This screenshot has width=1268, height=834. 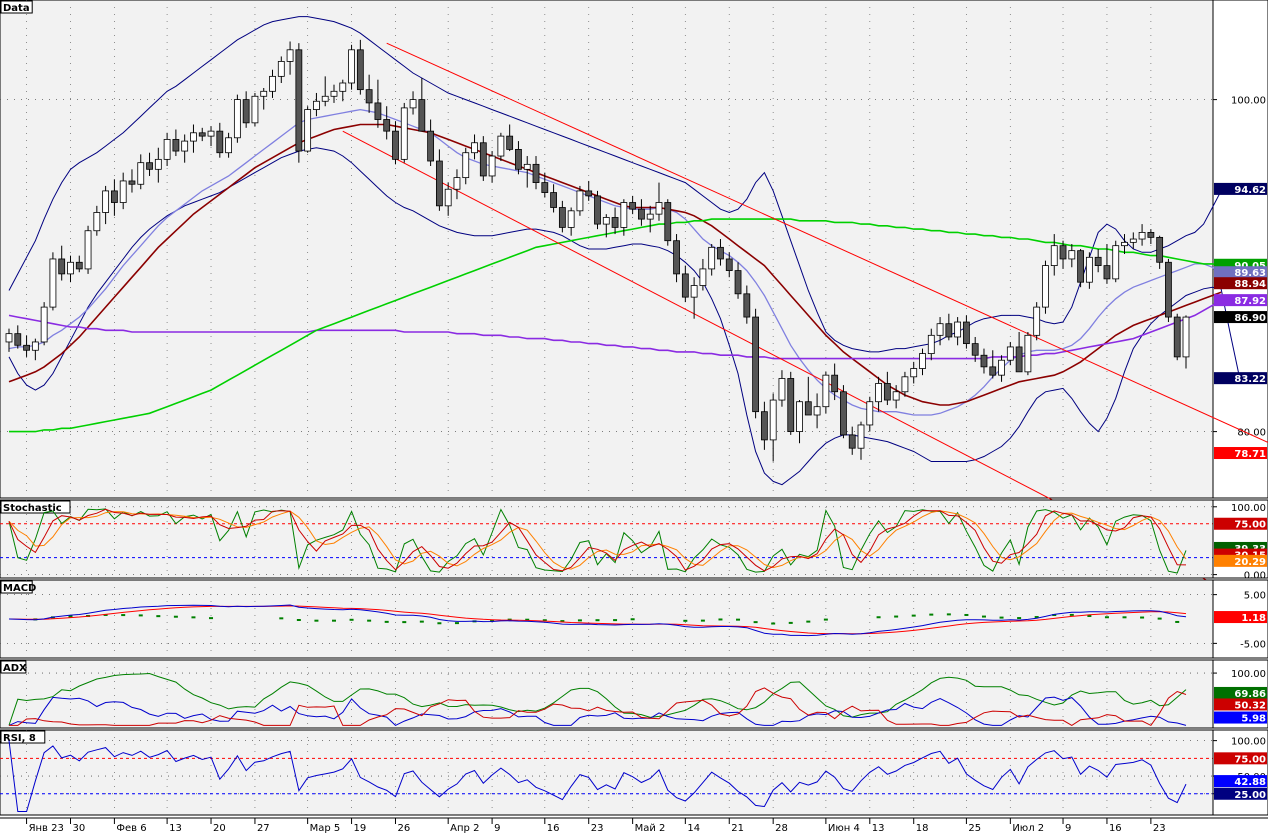 I want to click on plot-area, so click(x=607, y=772).